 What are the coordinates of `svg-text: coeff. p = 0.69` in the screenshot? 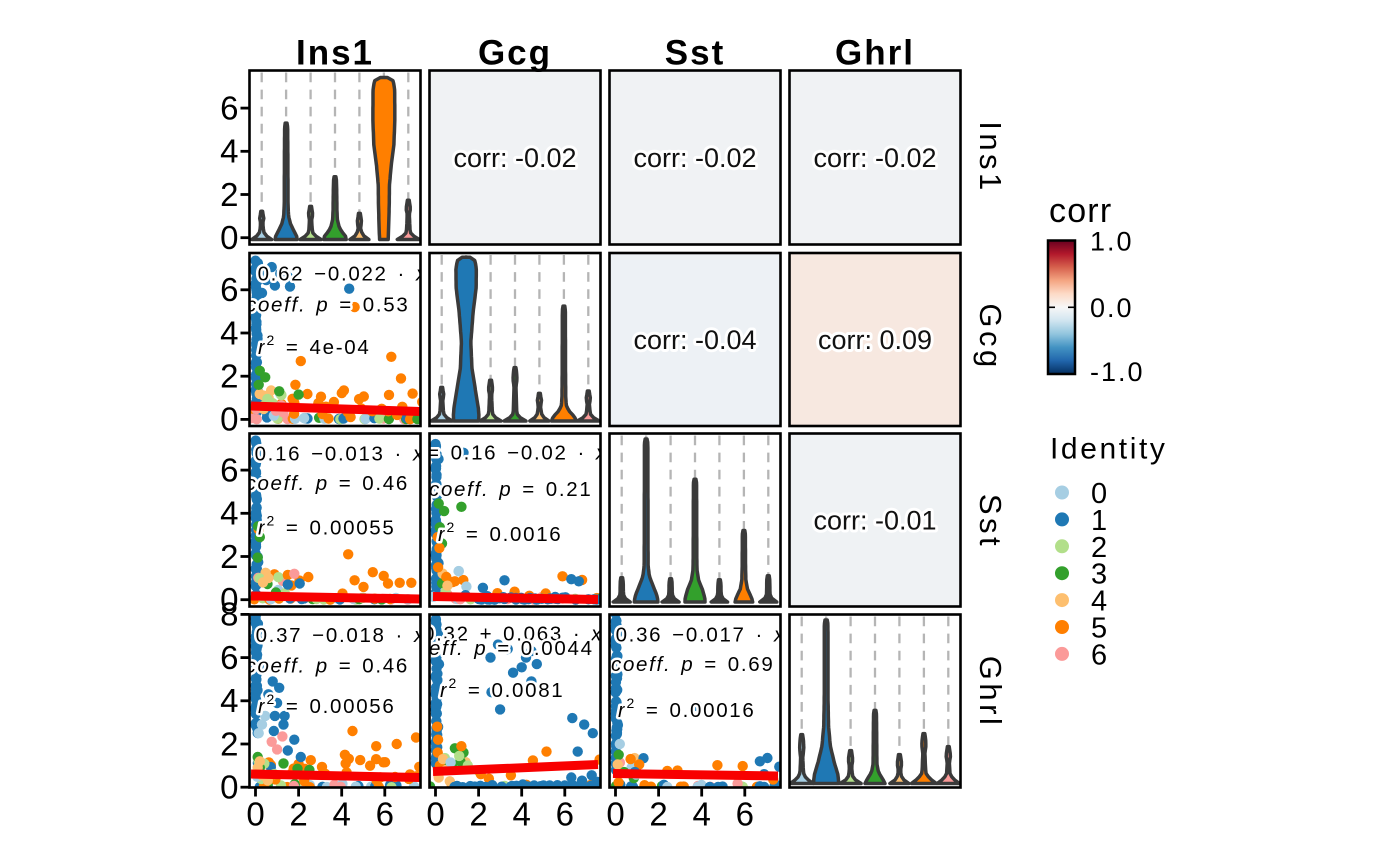 It's located at (693, 664).